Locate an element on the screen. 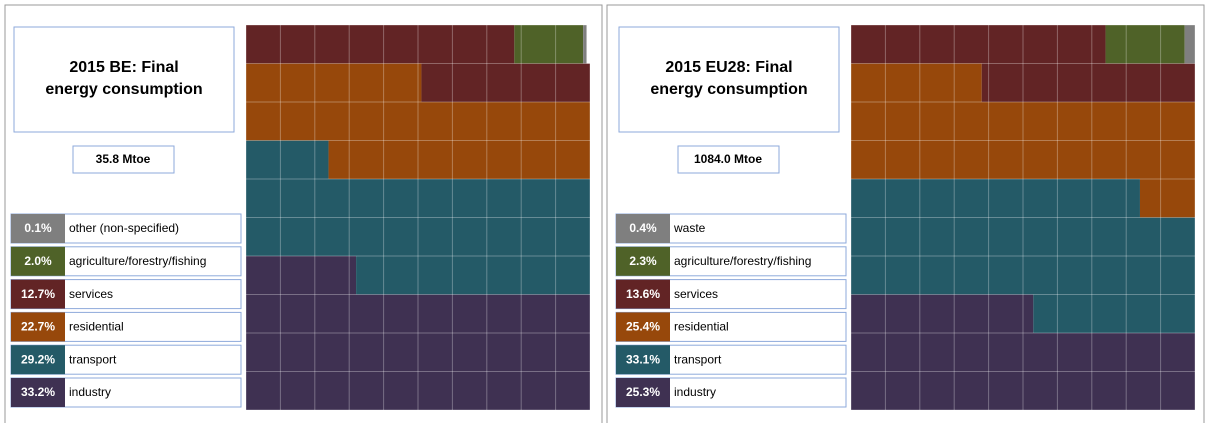 This screenshot has height=423, width=1206. legend-value: 25.3% is located at coordinates (643, 392).